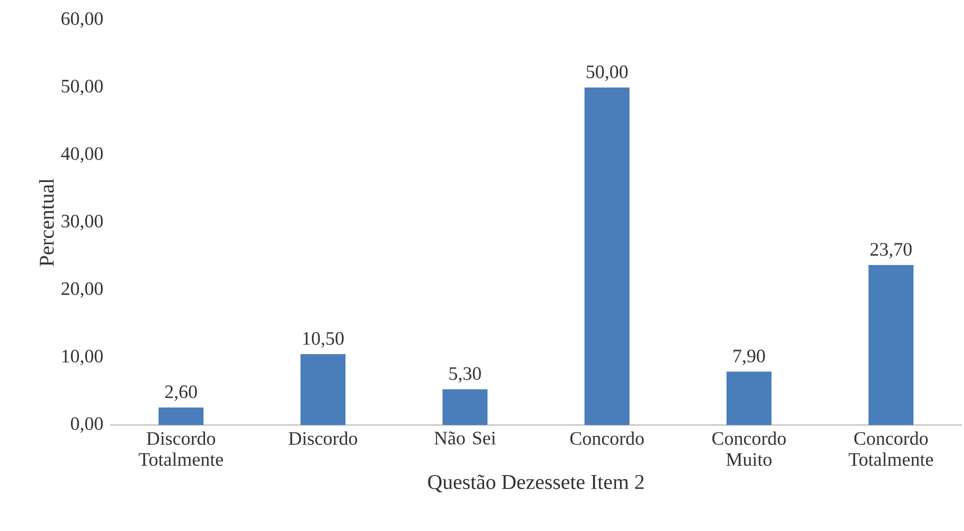 Image resolution: width=964 pixels, height=531 pixels. What do you see at coordinates (890, 449) in the screenshot?
I see `x-tick-label: Concordo Totalmente` at bounding box center [890, 449].